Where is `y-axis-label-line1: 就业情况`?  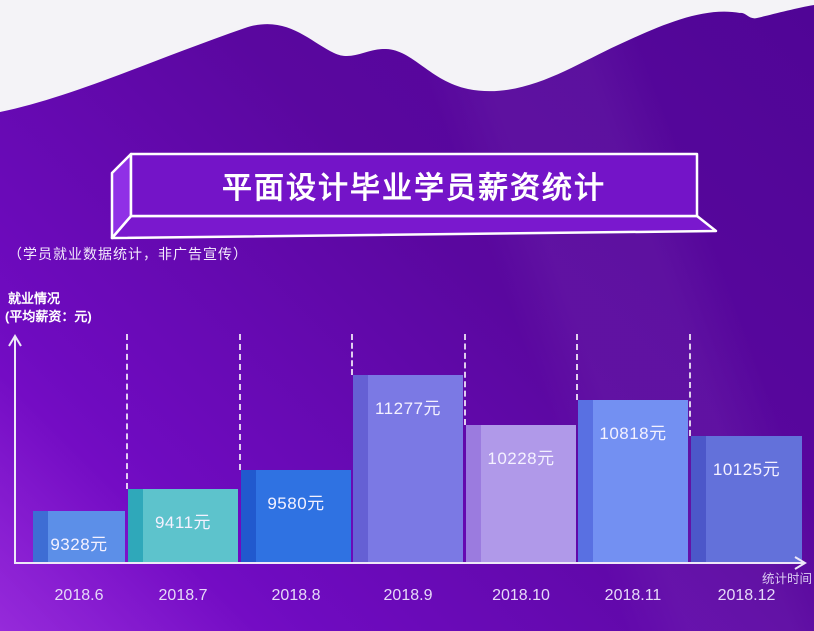
y-axis-label-line1: 就业情况 is located at coordinates (34, 298).